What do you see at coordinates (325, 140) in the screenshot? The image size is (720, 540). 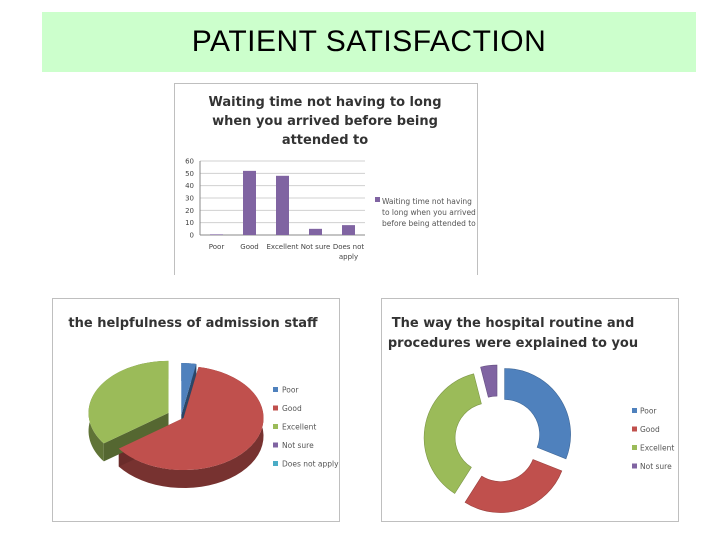 I see `chart-title-line: attended to` at bounding box center [325, 140].